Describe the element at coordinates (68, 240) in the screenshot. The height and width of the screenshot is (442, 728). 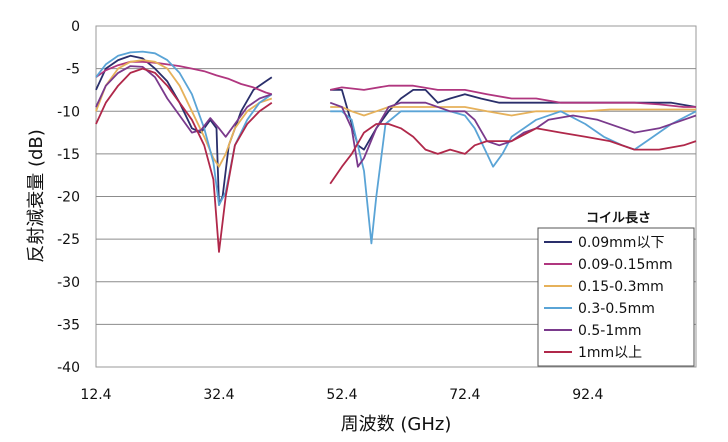
I see `y-tick-label: -25` at that location.